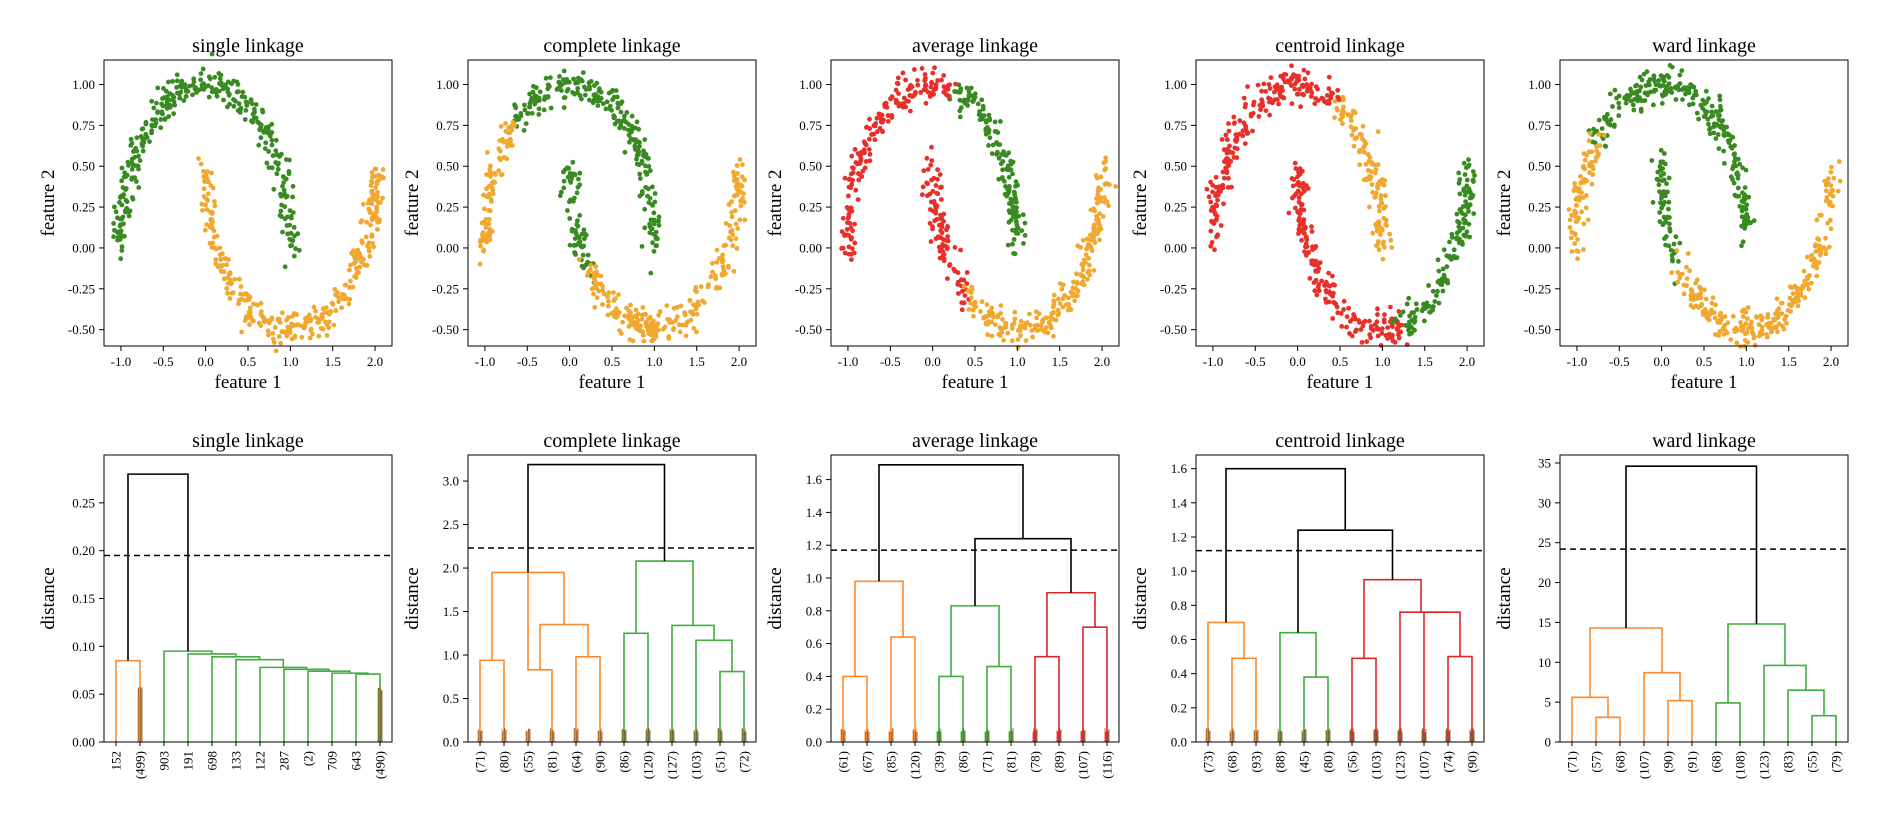 The width and height of the screenshot is (1884, 818). I want to click on scatter-points, so click(248, 202).